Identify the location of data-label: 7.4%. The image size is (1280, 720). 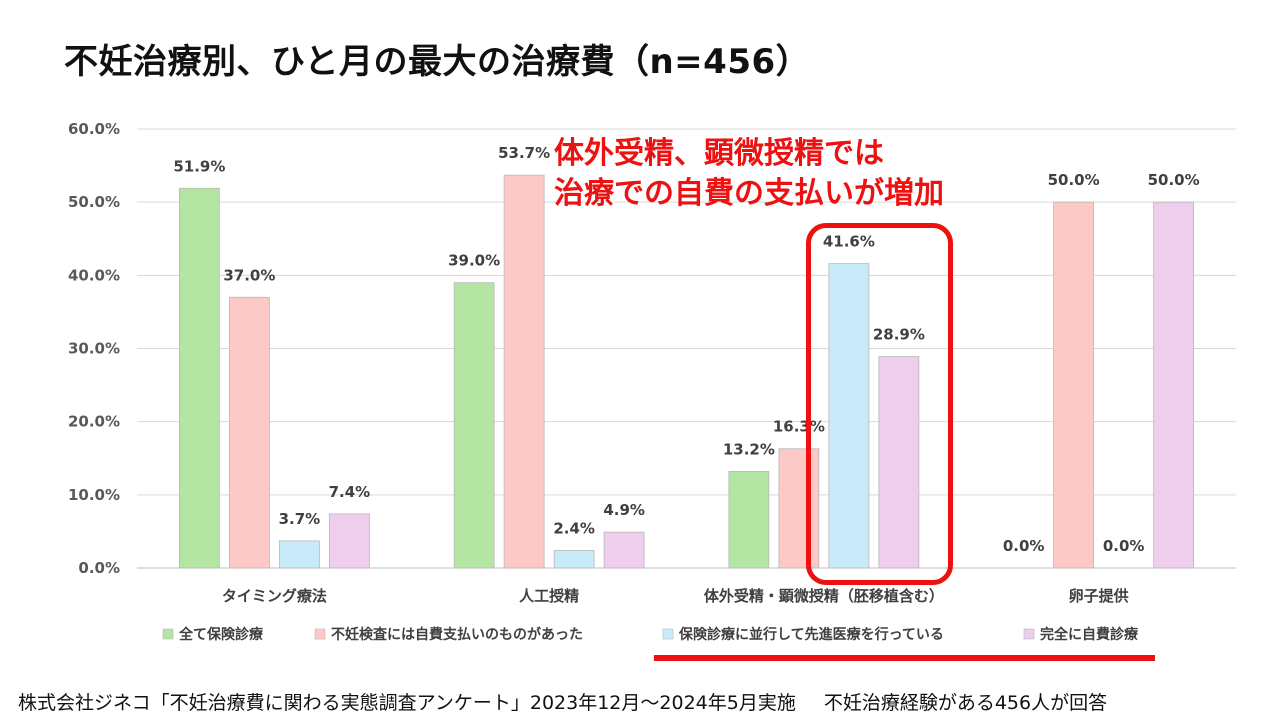
(350, 492).